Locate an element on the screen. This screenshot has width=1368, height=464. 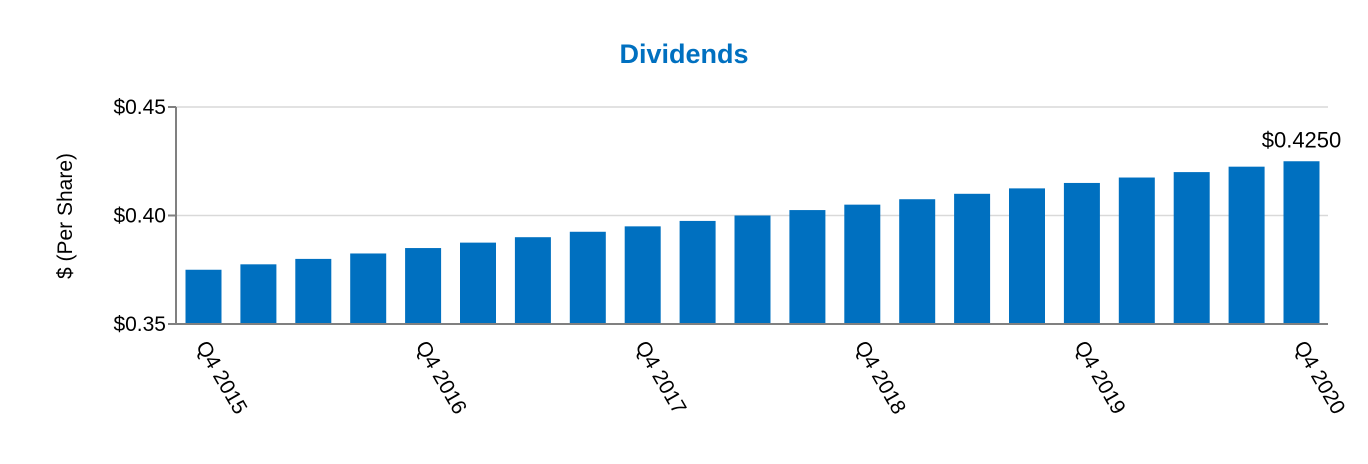
x-tick-label: Q4 2020 is located at coordinates (1319, 377).